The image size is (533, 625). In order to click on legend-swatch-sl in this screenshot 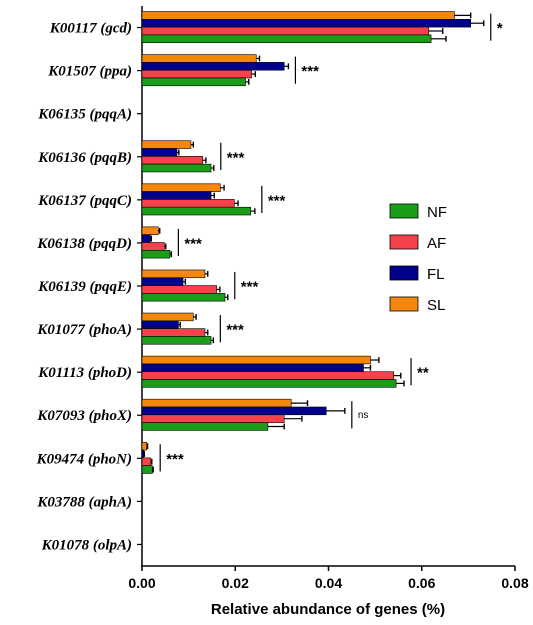, I will do `click(404, 304)`.